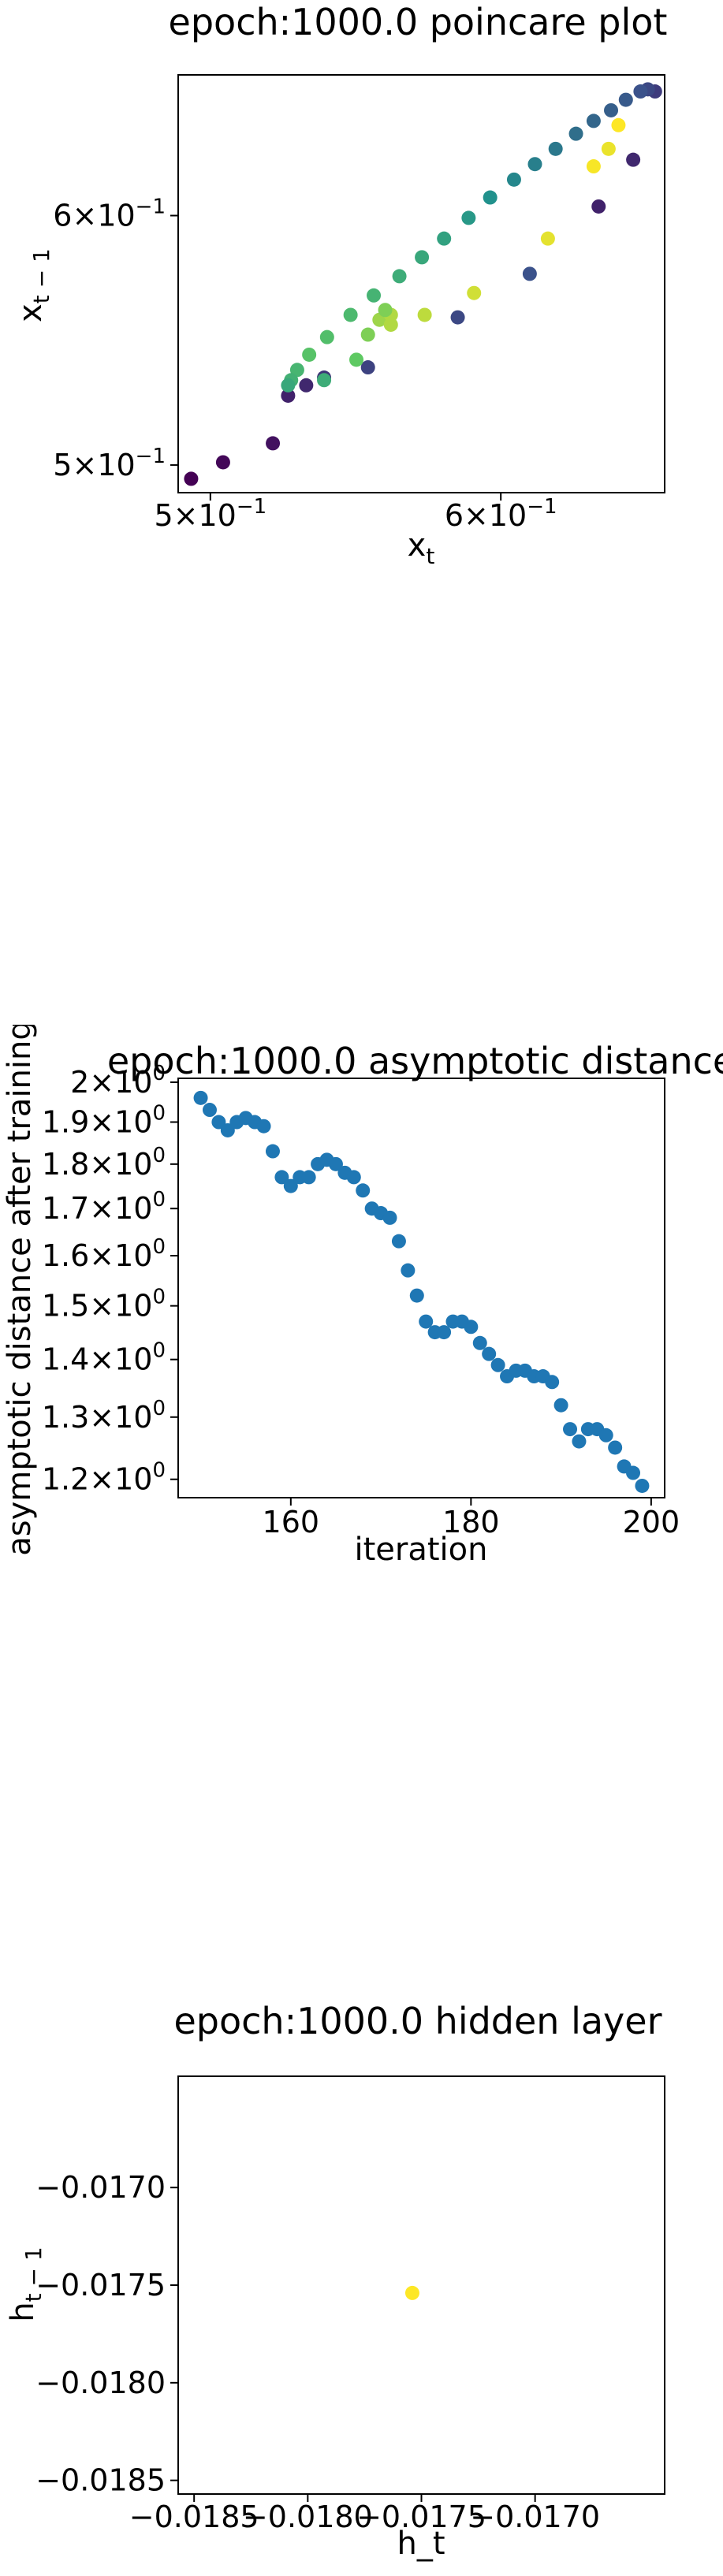 Image resolution: width=723 pixels, height=2576 pixels. Describe the element at coordinates (471, 1522) in the screenshot. I see `x-tick-label: 180` at that location.